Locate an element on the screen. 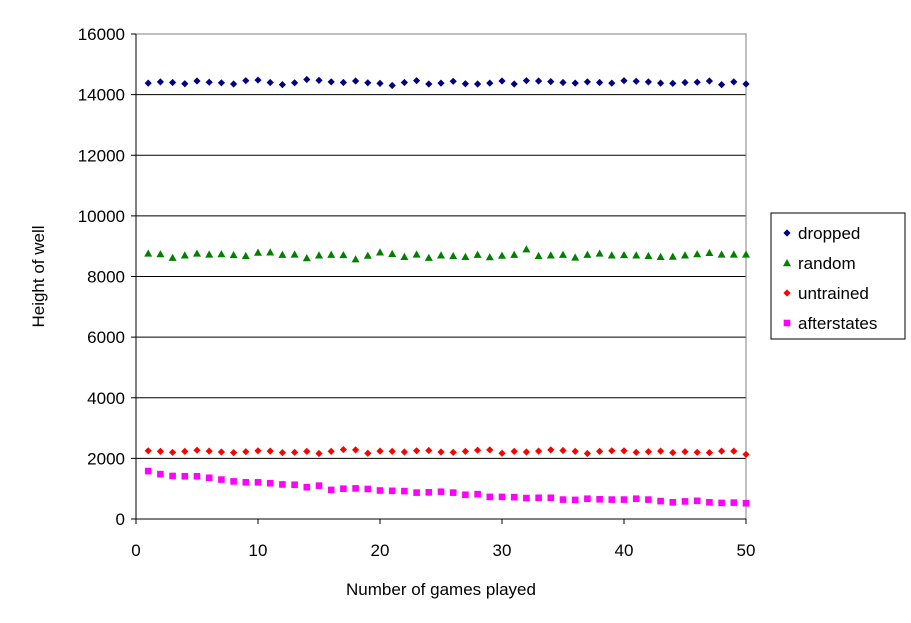 The image size is (911, 623). legend-item-random: random is located at coordinates (819, 263).